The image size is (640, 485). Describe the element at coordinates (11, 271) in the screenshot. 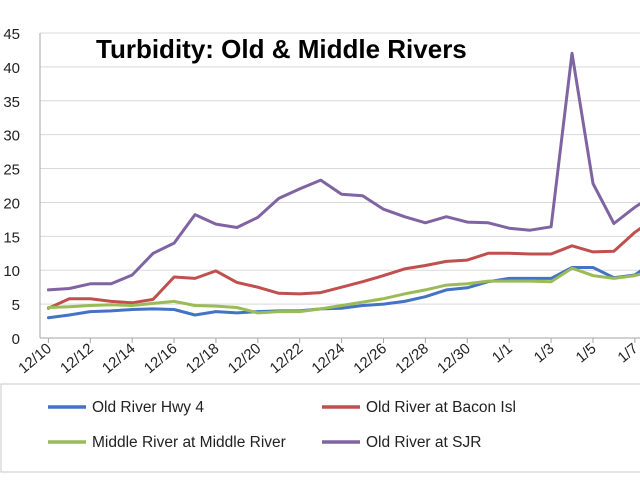

I see `y-tick-label-10: 10` at that location.